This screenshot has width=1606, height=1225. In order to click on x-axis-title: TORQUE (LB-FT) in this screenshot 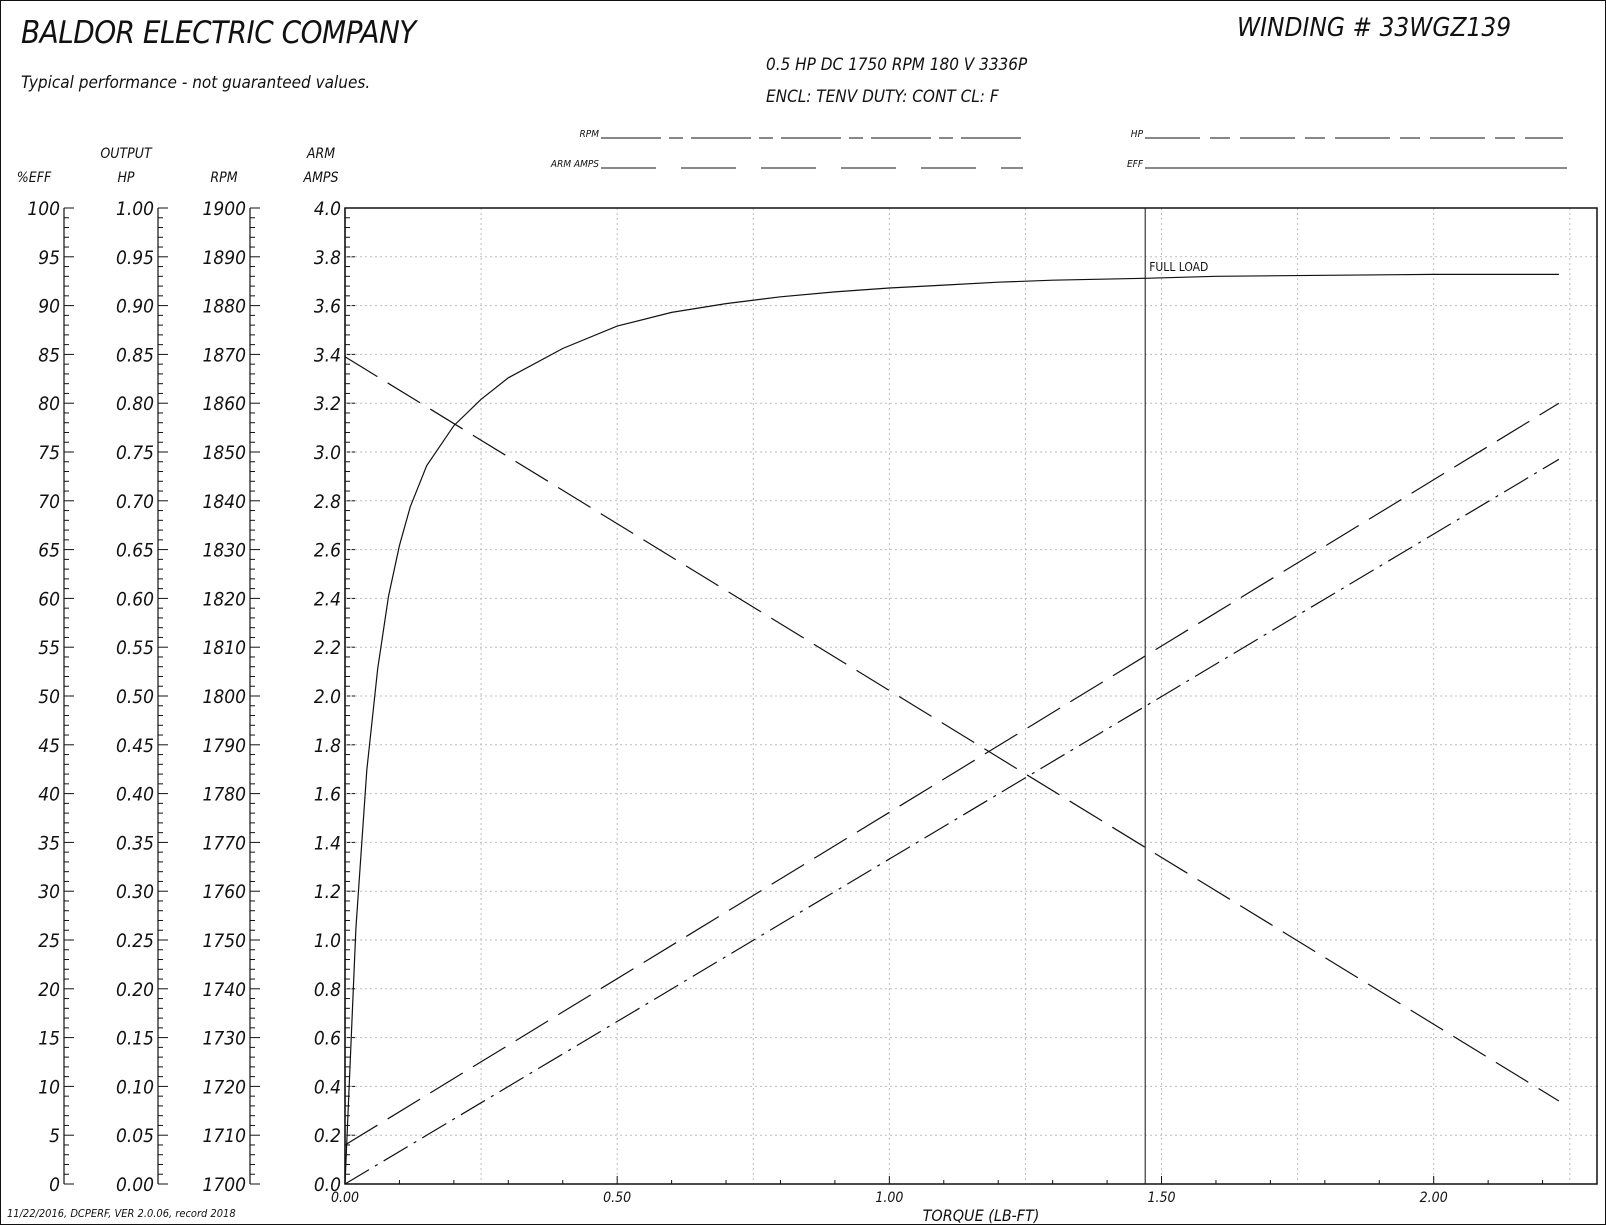, I will do `click(981, 1215)`.